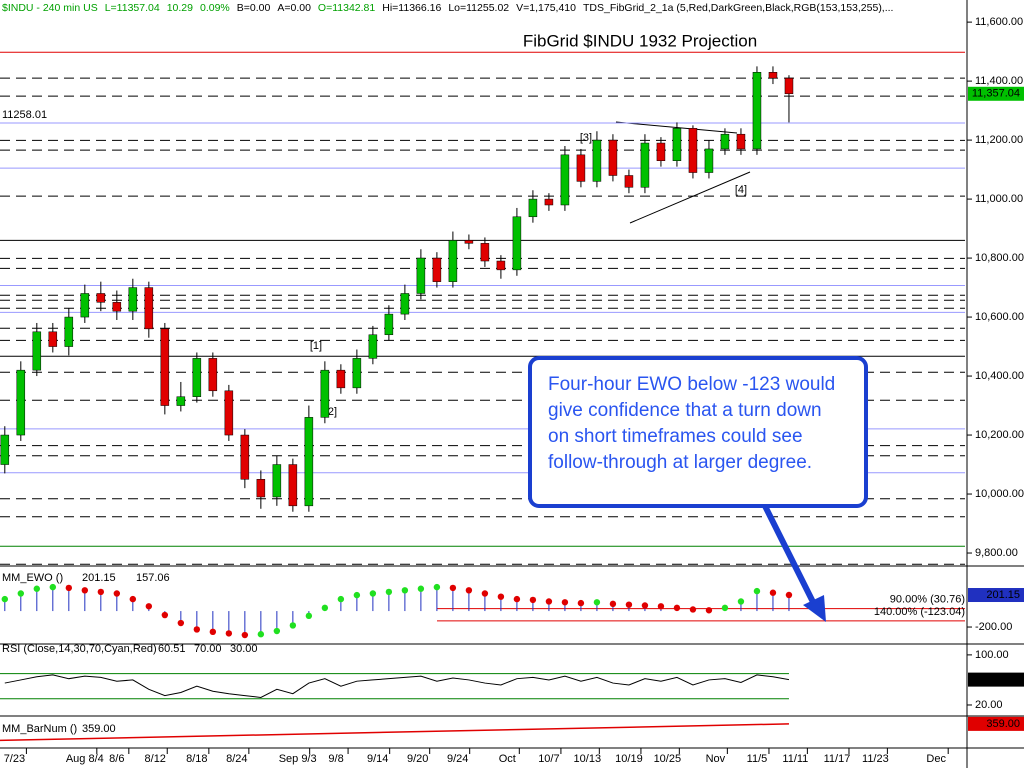 The image size is (1024, 768). What do you see at coordinates (155, 759) in the screenshot?
I see `x-tick-label: 8/12` at bounding box center [155, 759].